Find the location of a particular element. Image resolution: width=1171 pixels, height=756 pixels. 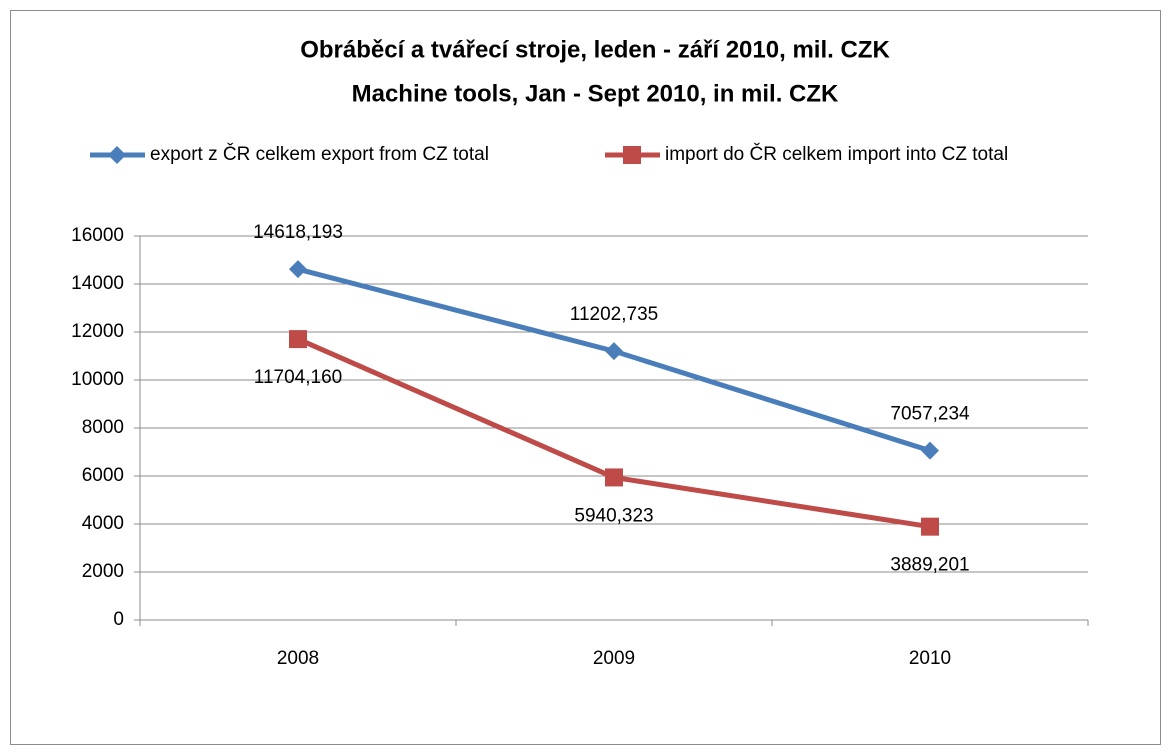

legend-label: import do ČR celkem import into CZ total is located at coordinates (836, 154).